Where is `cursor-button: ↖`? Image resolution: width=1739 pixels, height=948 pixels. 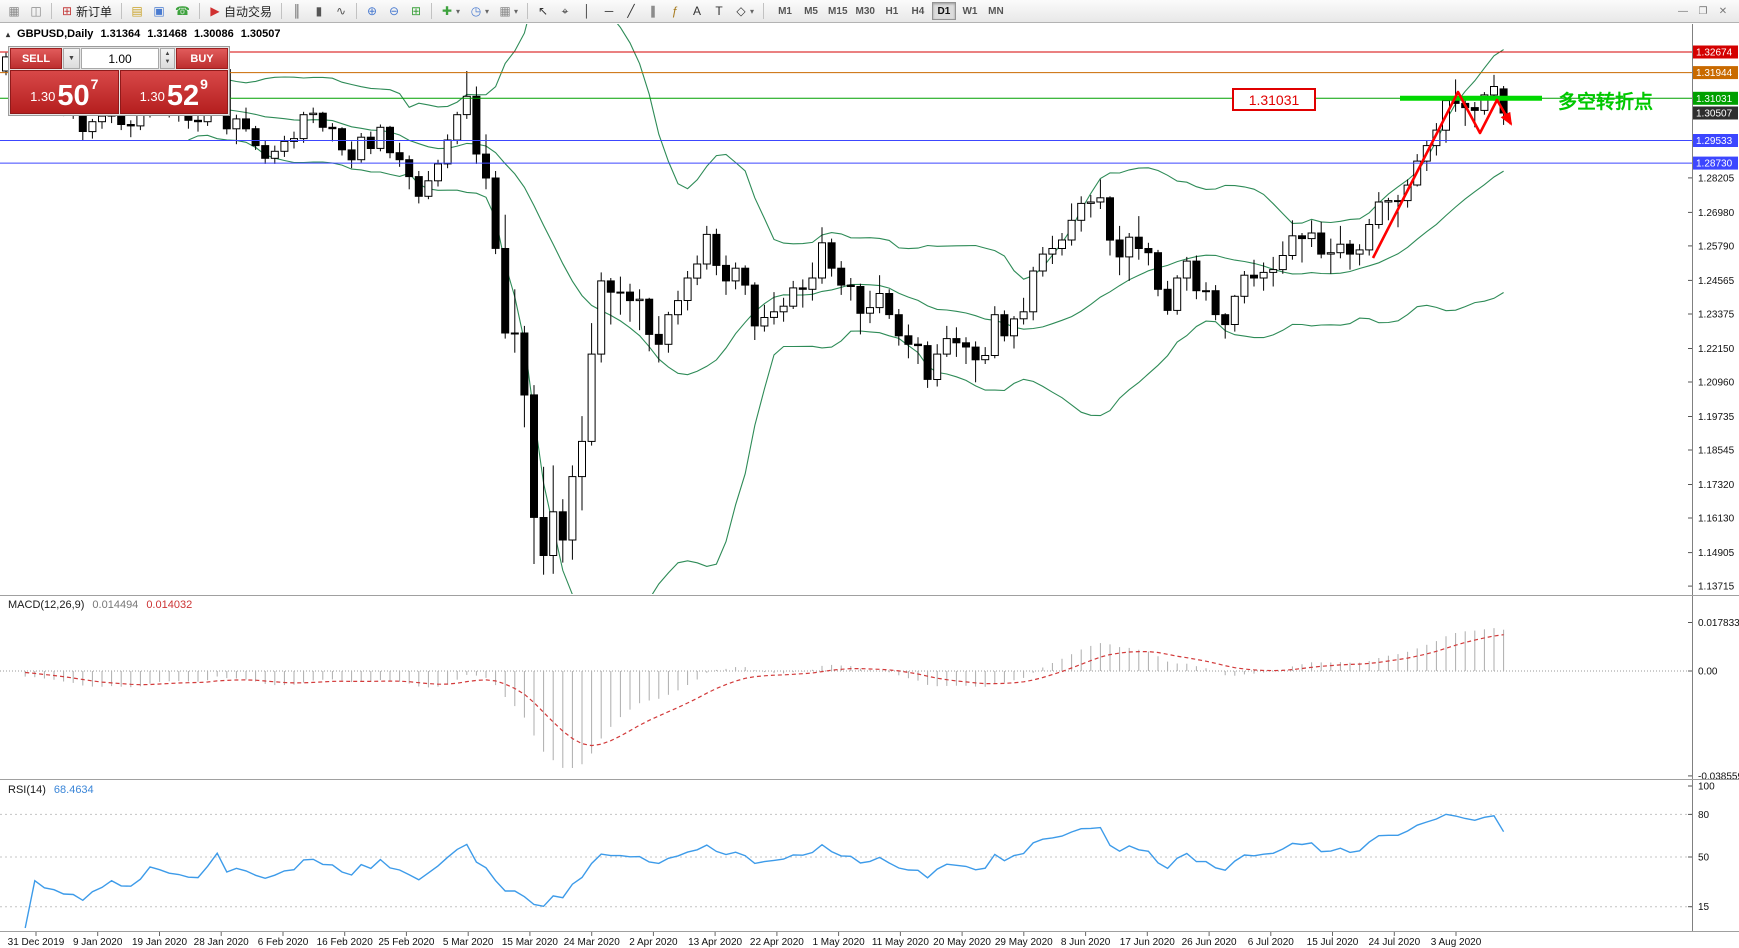 cursor-button: ↖ is located at coordinates (543, 11).